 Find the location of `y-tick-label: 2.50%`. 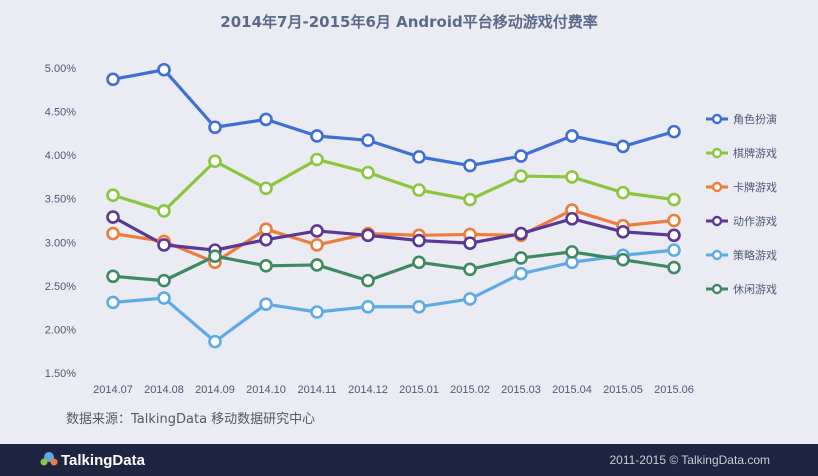

y-tick-label: 2.50% is located at coordinates (60, 287).